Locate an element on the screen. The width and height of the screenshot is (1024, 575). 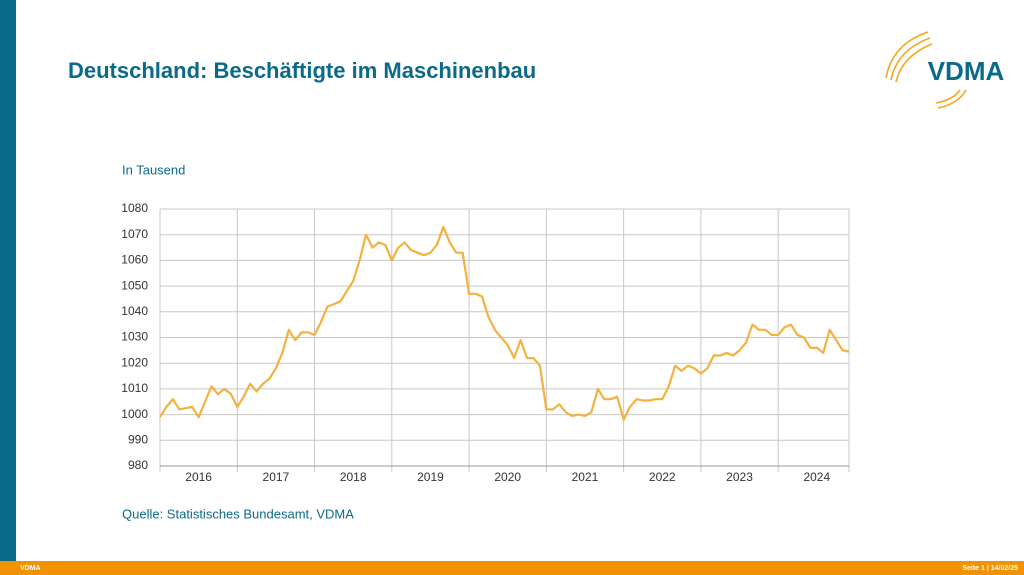
footer-bar is located at coordinates (512, 568).